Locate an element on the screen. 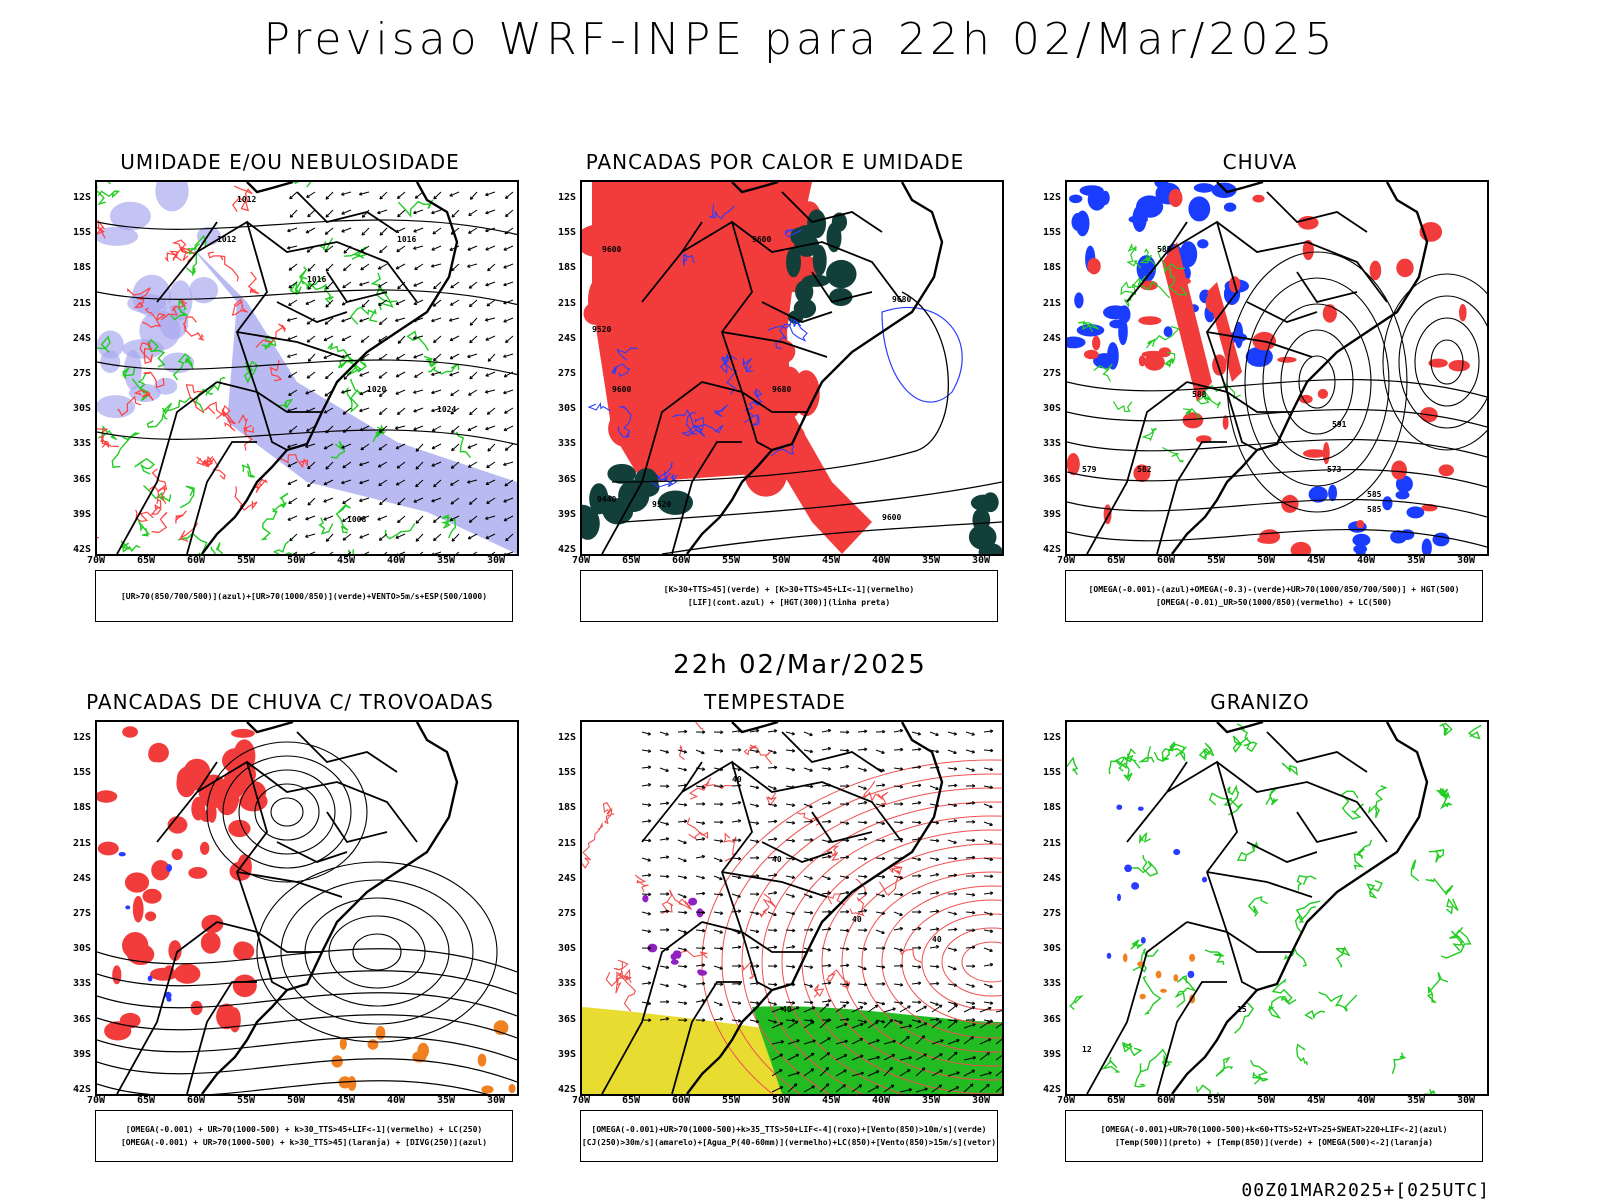 Image resolution: width=1600 pixels, height=1201 pixels. page-title: Previsao WRF-INPE para 22h 02/Mar/2025 is located at coordinates (800, 39).